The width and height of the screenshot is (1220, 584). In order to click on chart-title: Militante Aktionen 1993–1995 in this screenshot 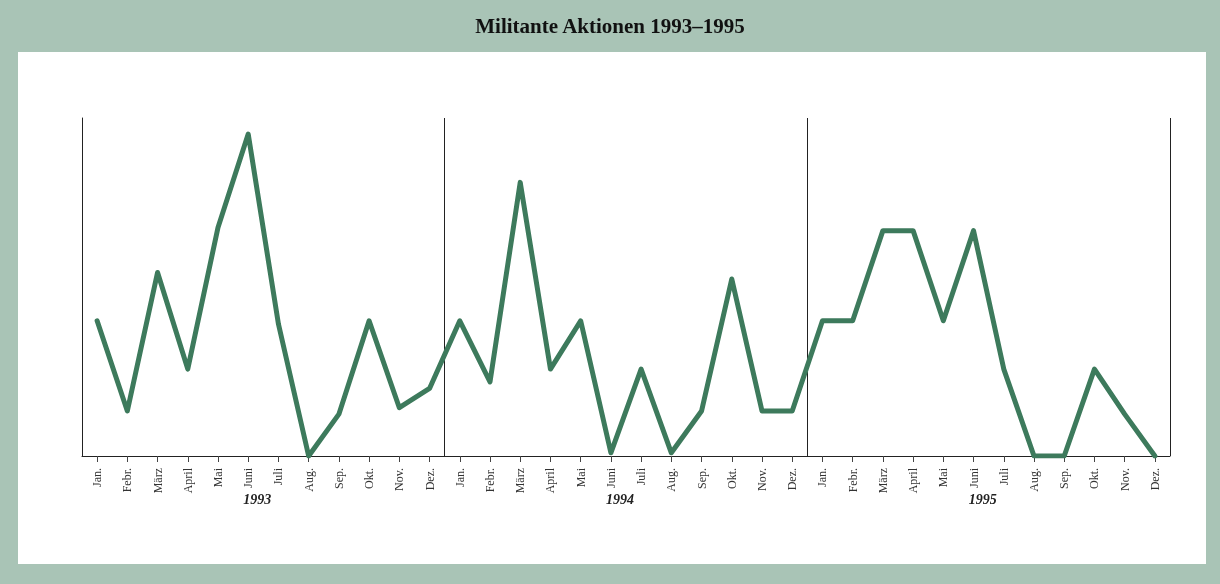, I will do `click(610, 26)`.